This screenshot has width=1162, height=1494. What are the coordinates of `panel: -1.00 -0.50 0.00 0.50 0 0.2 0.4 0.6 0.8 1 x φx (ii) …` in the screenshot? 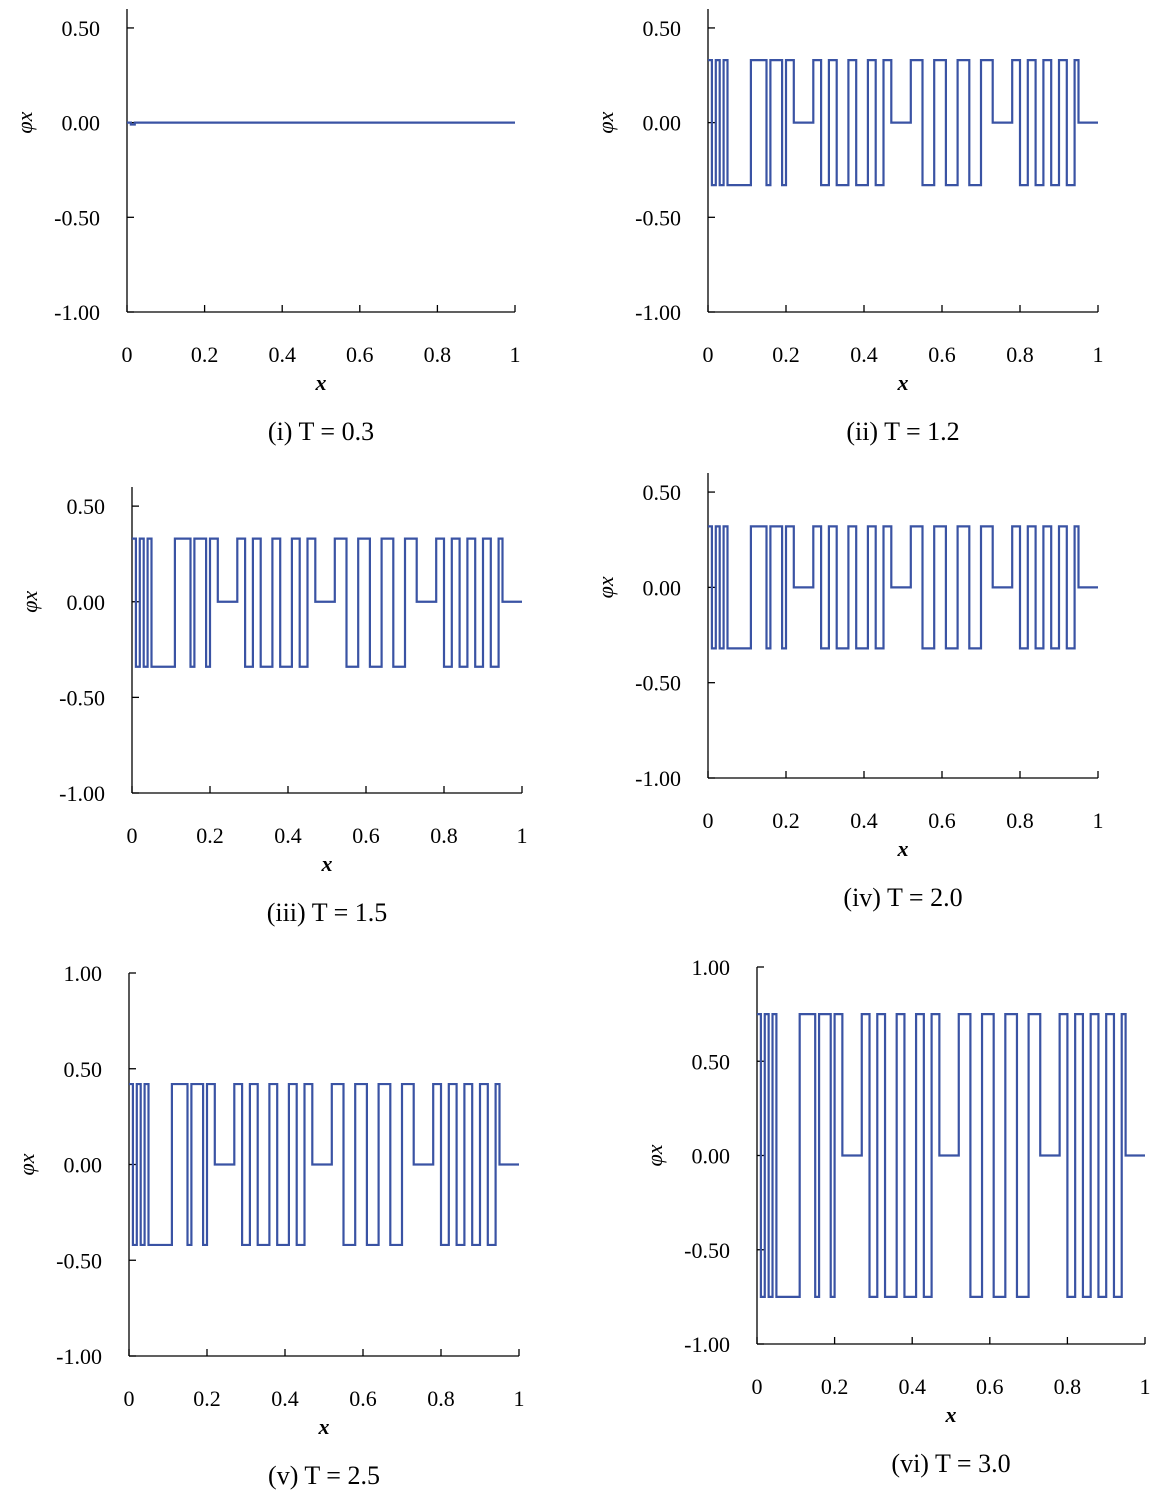 It's located at (848, 227).